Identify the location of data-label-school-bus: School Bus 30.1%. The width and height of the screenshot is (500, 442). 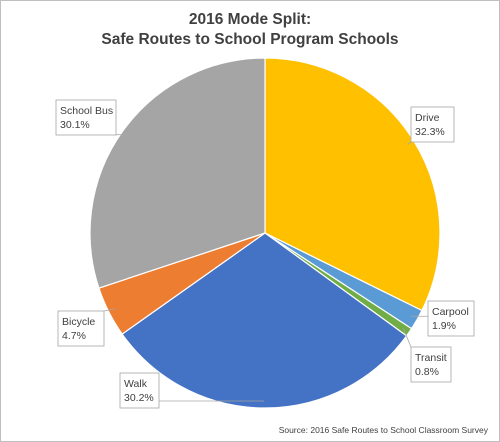
(86, 117).